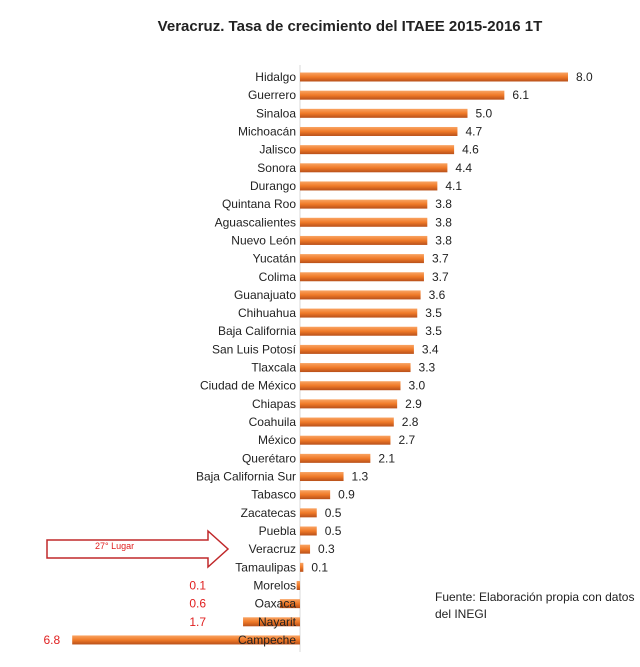 Image resolution: width=640 pixels, height=667 pixels. I want to click on value-label: 3.4, so click(430, 349).